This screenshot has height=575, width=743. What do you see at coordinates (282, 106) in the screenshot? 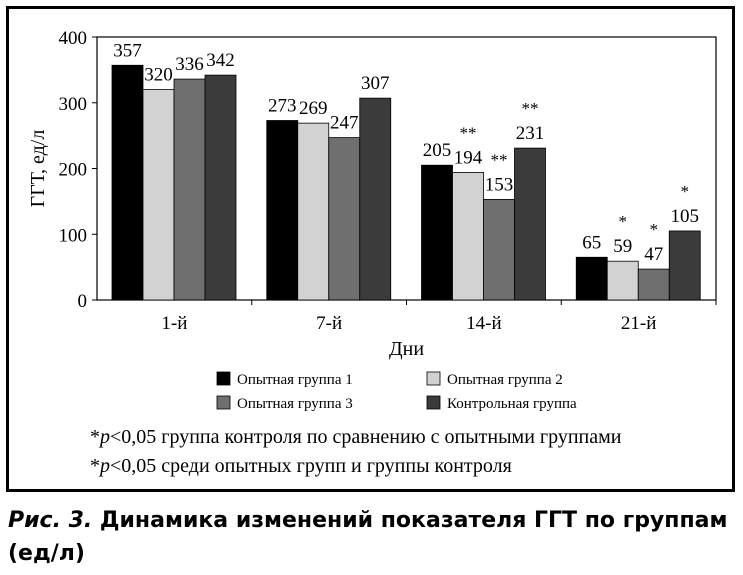
I see `bar-value-label: 273` at bounding box center [282, 106].